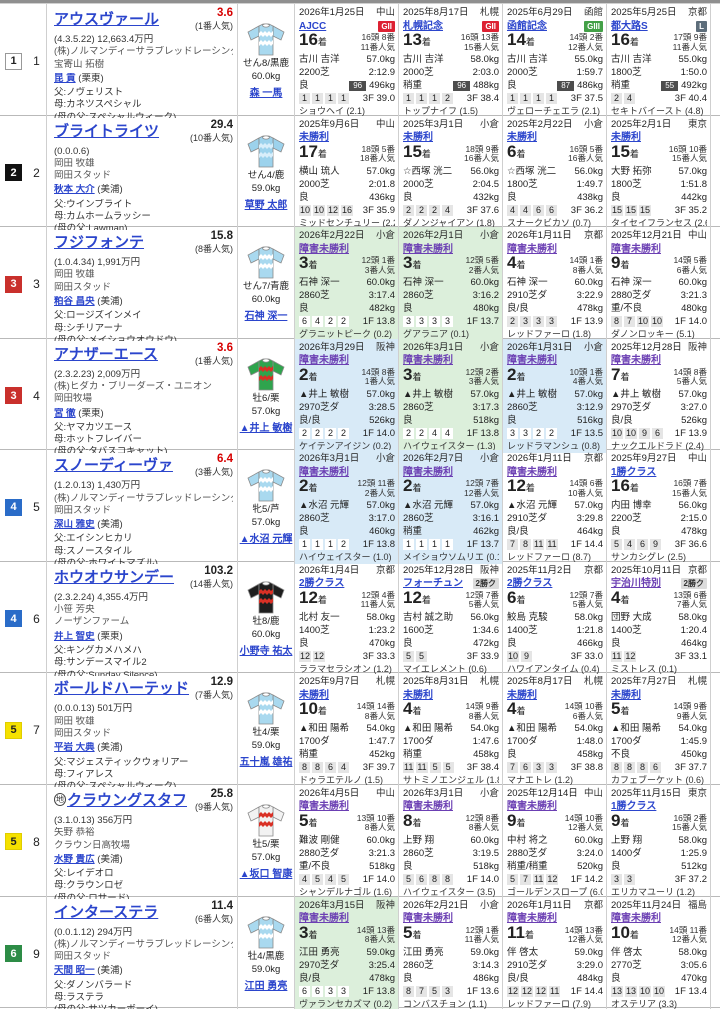 Image resolution: width=720 pixels, height=1009 pixels. What do you see at coordinates (413, 532) in the screenshot?
I see `track-condition: 稍重` at bounding box center [413, 532].